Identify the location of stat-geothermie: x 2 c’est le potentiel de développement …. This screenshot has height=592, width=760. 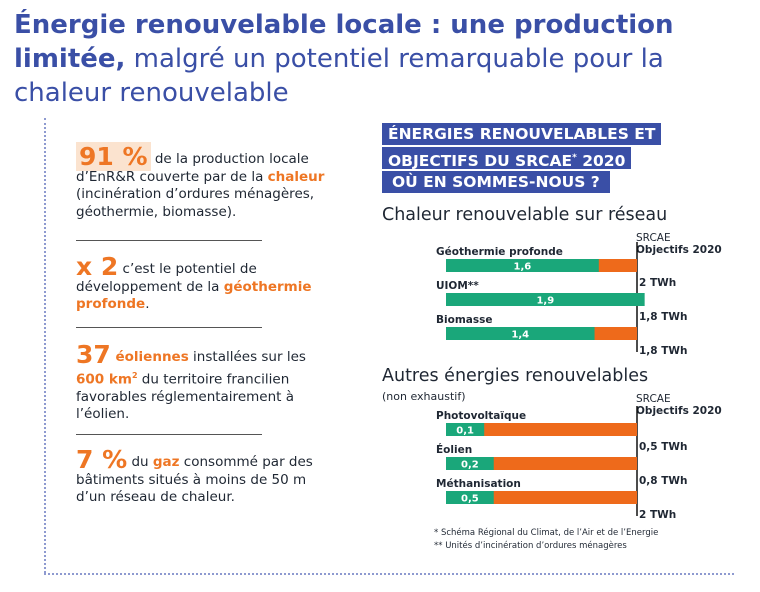
(207, 284).